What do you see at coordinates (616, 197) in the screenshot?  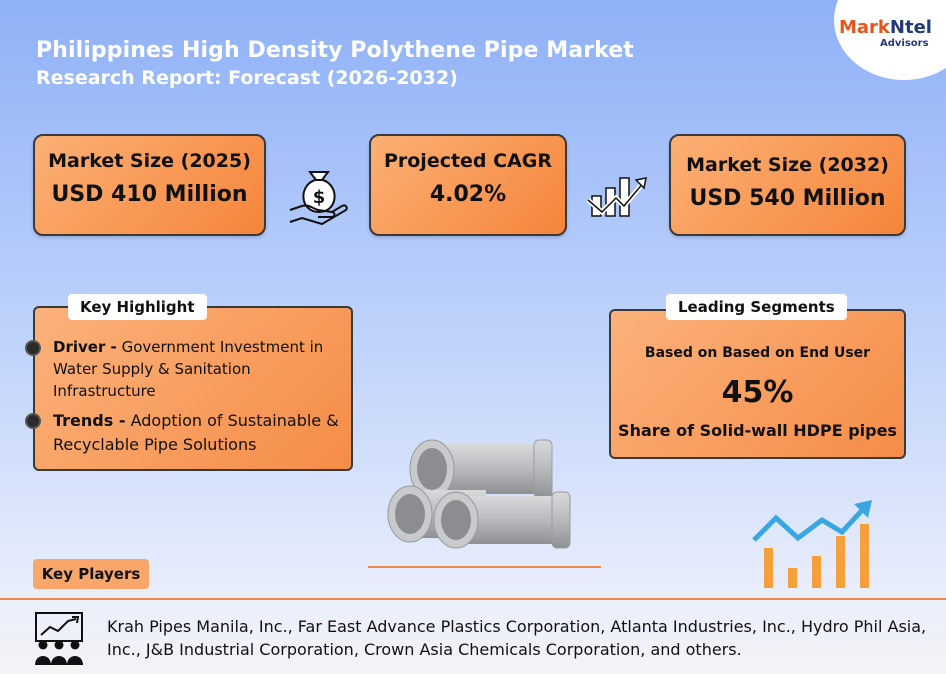 I see `growth-chart-icon` at bounding box center [616, 197].